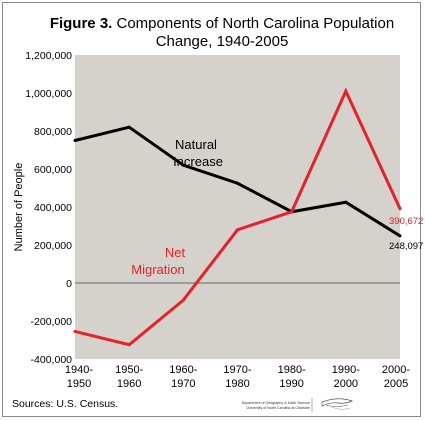  I want to click on y-tick-label: -400,000, so click(52, 360).